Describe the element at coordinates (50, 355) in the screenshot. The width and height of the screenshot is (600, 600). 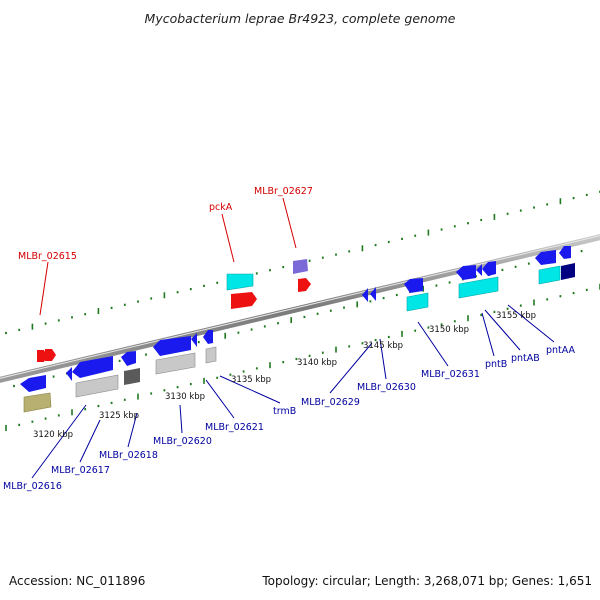
I see `gene-mlbr-02615-b` at that location.